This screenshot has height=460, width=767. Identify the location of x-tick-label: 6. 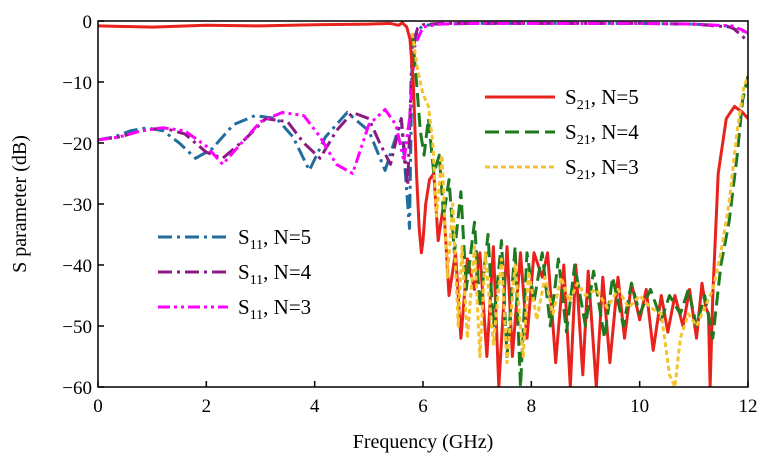
(423, 406).